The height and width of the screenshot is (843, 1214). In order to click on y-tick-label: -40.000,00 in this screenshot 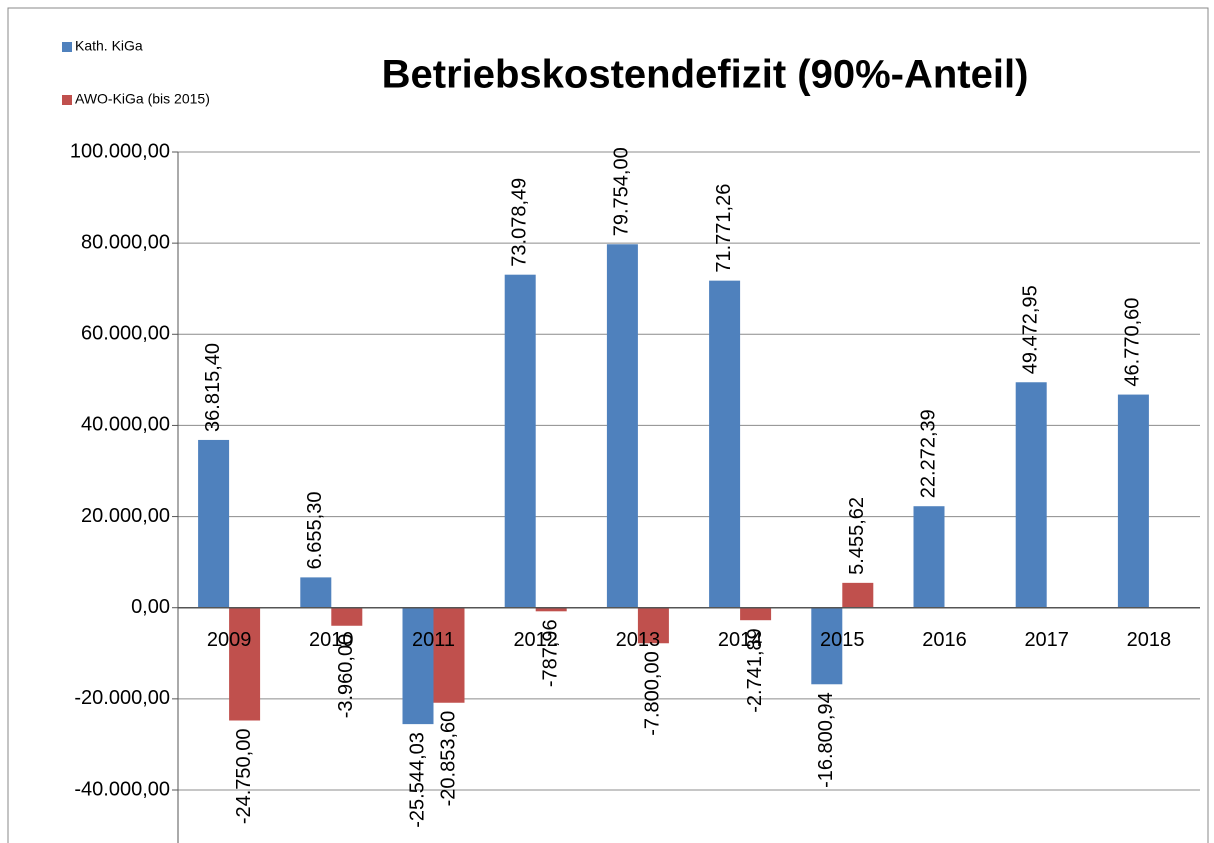, I will do `click(122, 789)`.